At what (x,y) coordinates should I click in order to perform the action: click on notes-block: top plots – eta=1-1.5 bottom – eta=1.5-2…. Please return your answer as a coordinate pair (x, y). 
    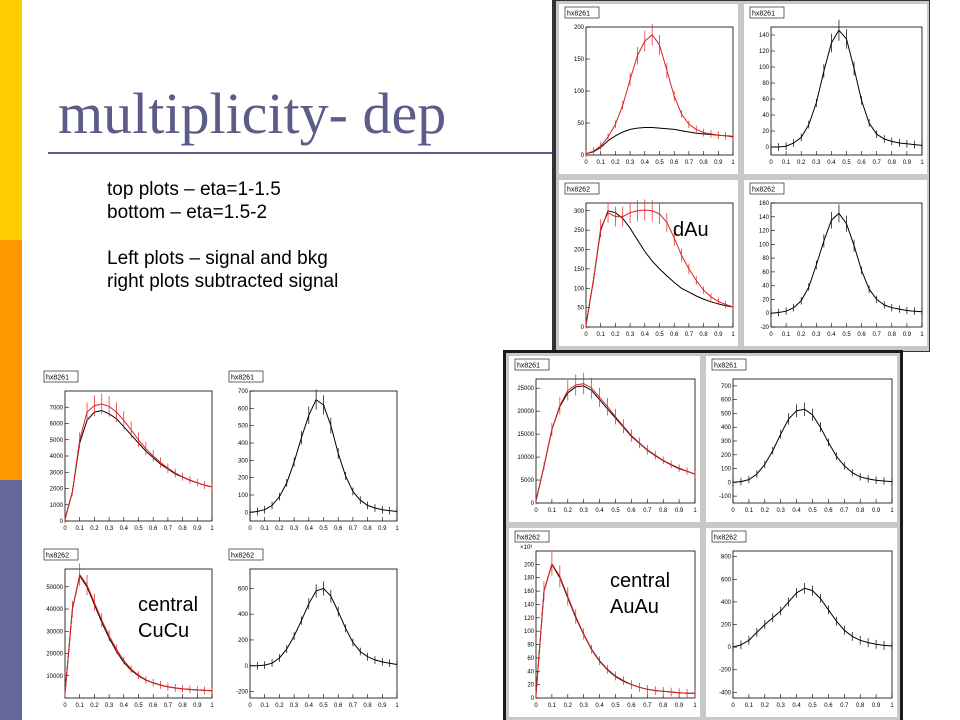
    Looking at the image, I should click on (222, 235).